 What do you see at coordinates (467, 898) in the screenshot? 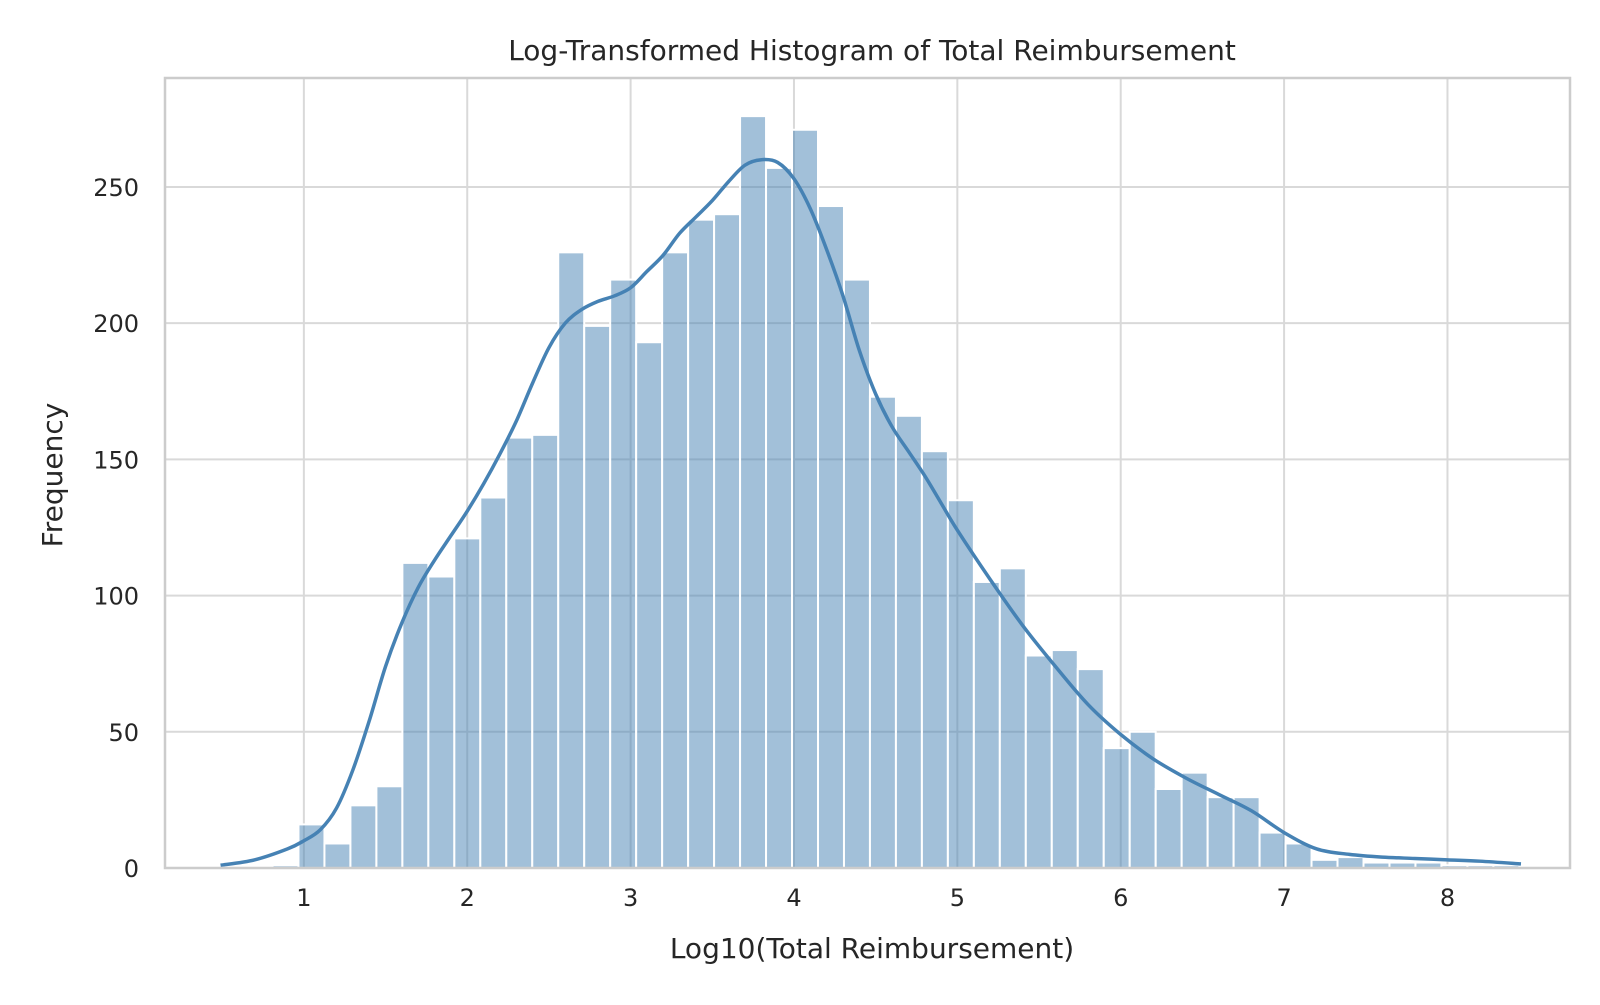
I see `x-tick-label: 2` at bounding box center [467, 898].